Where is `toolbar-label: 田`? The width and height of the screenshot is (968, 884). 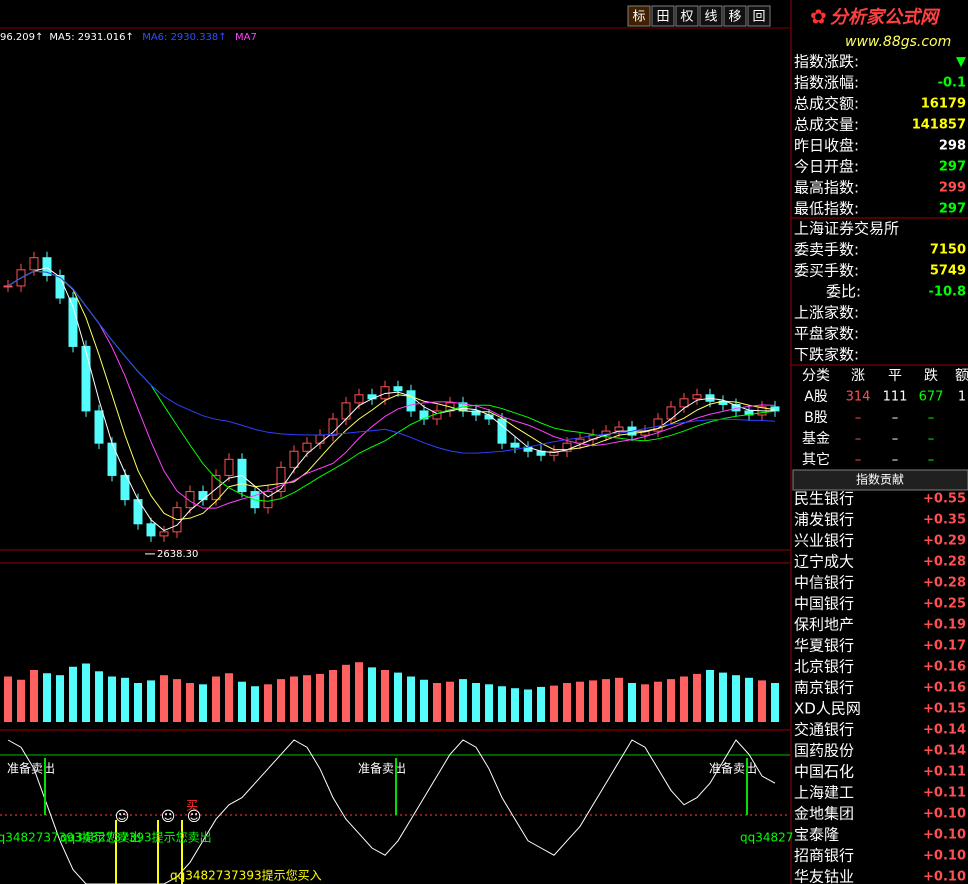 toolbar-label: 田 is located at coordinates (662, 17).